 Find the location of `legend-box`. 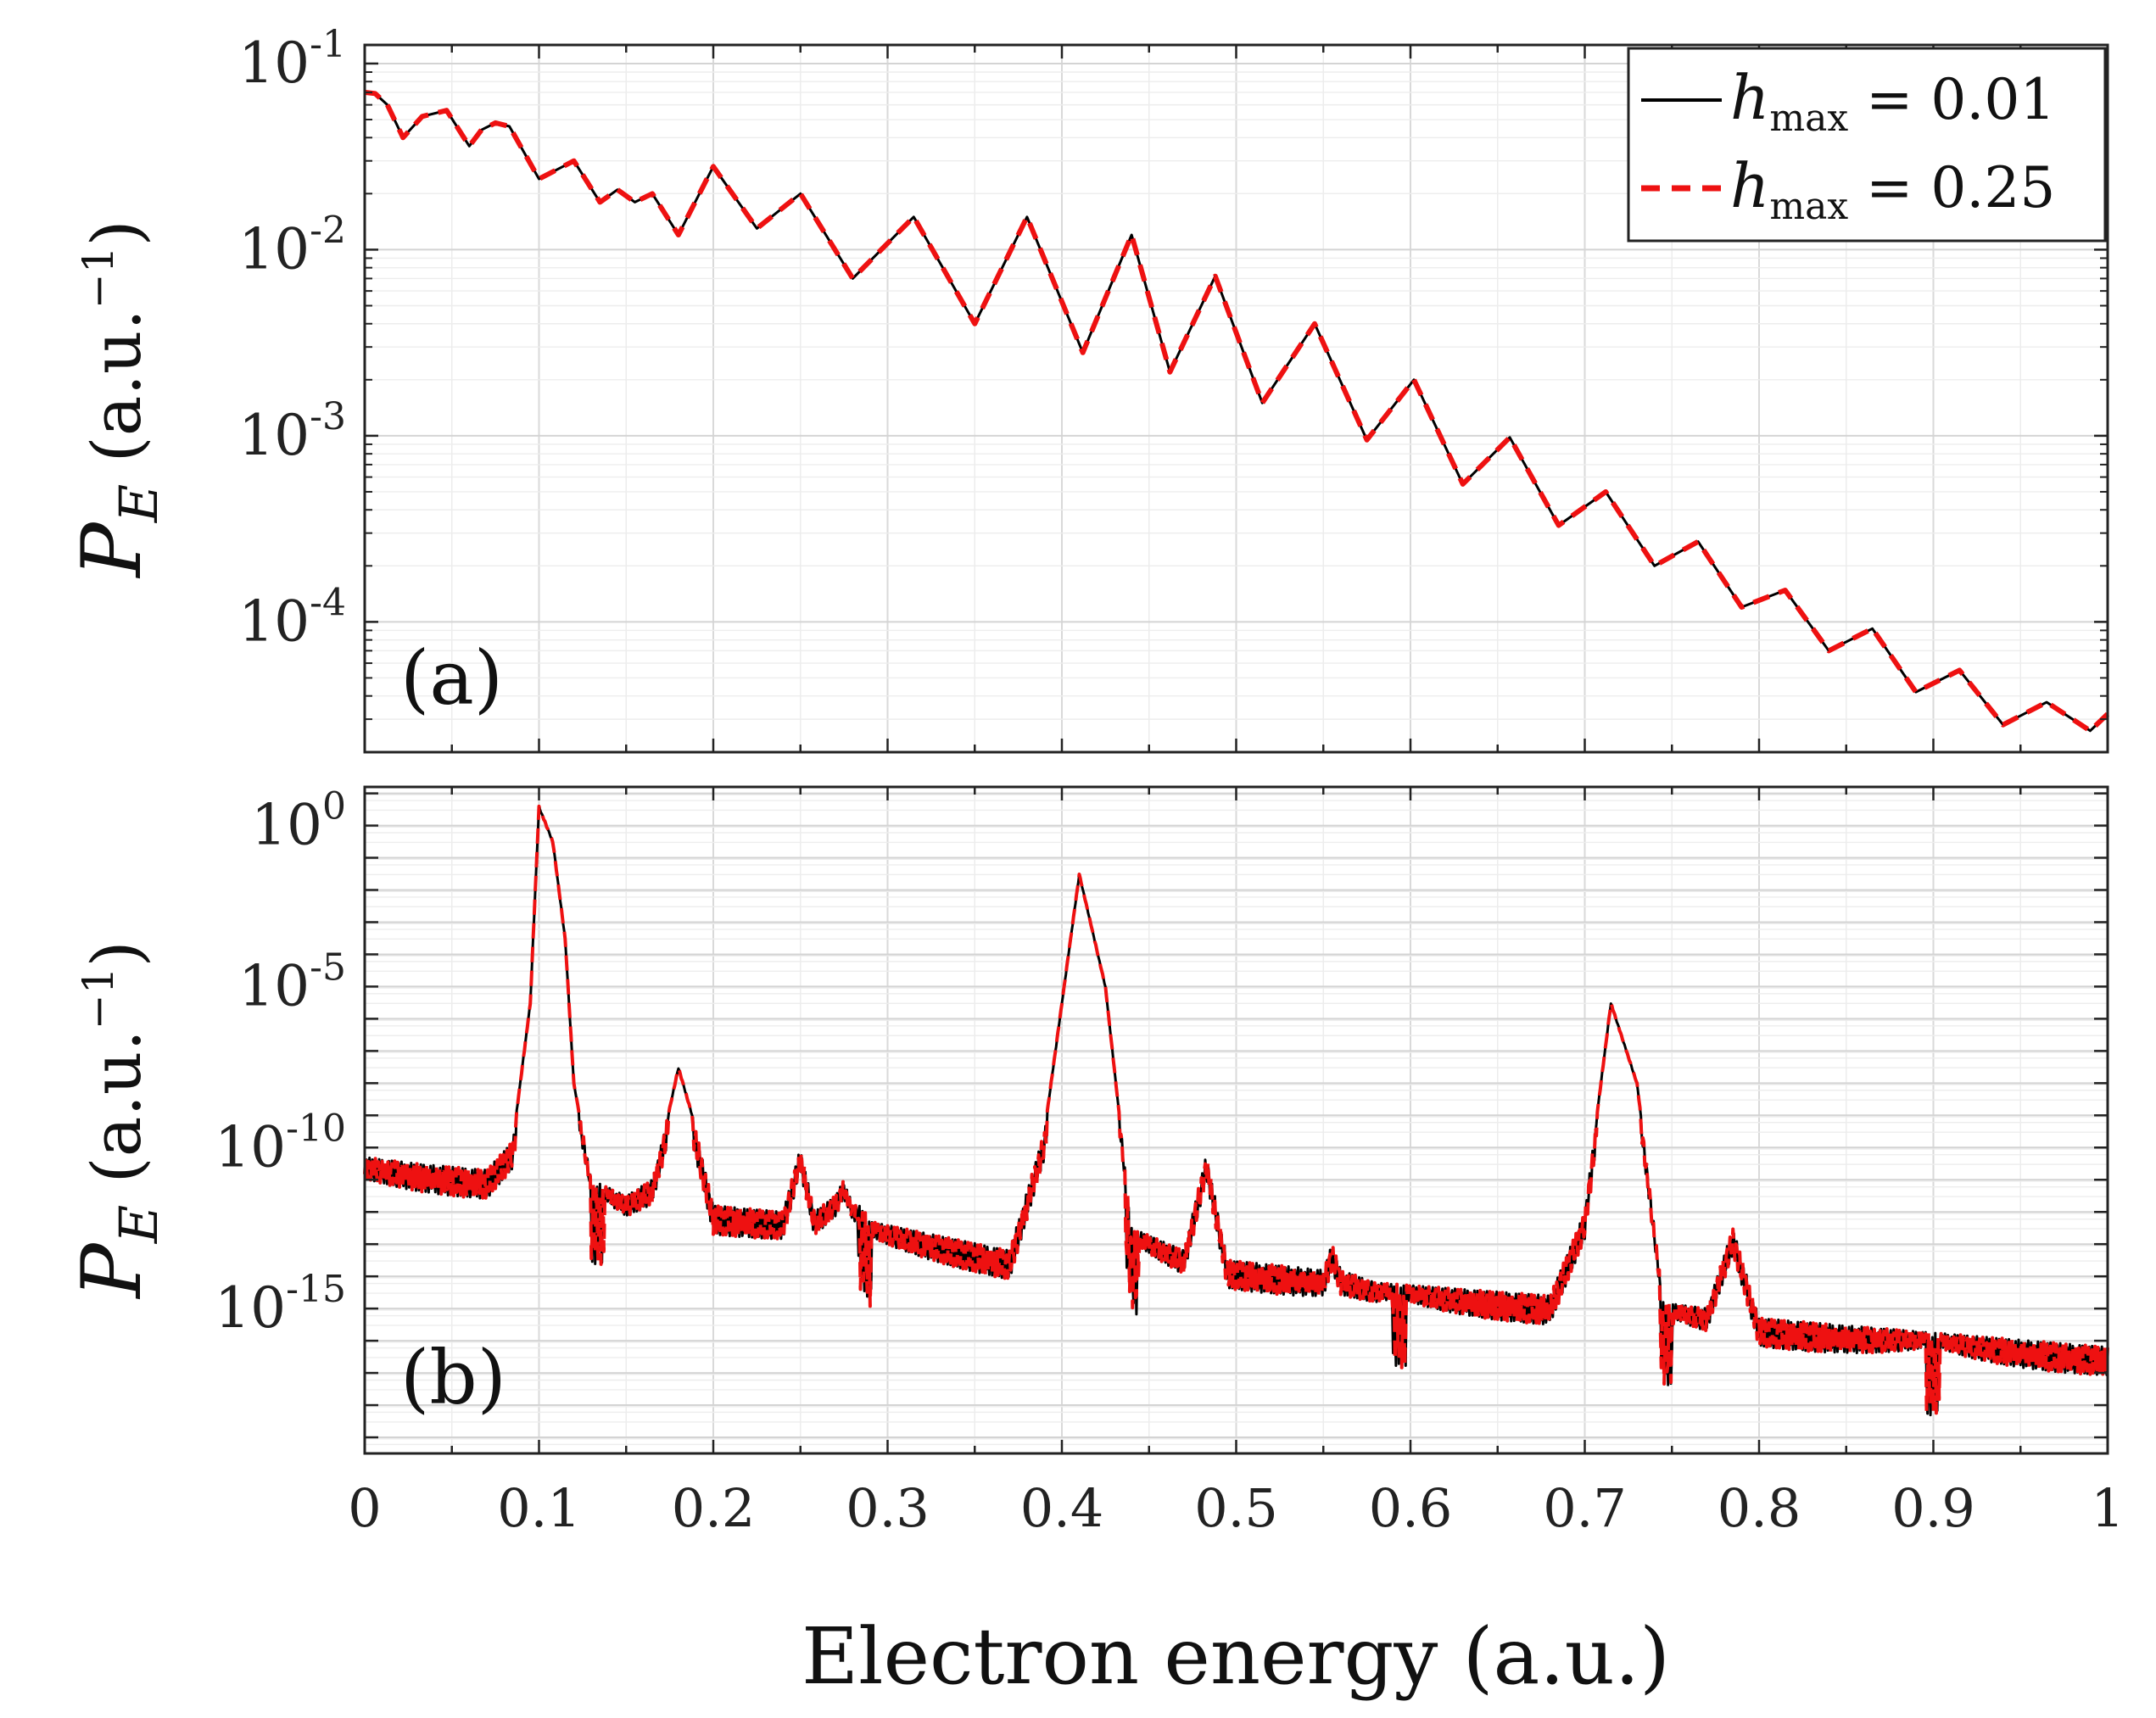

legend-box is located at coordinates (1867, 145).